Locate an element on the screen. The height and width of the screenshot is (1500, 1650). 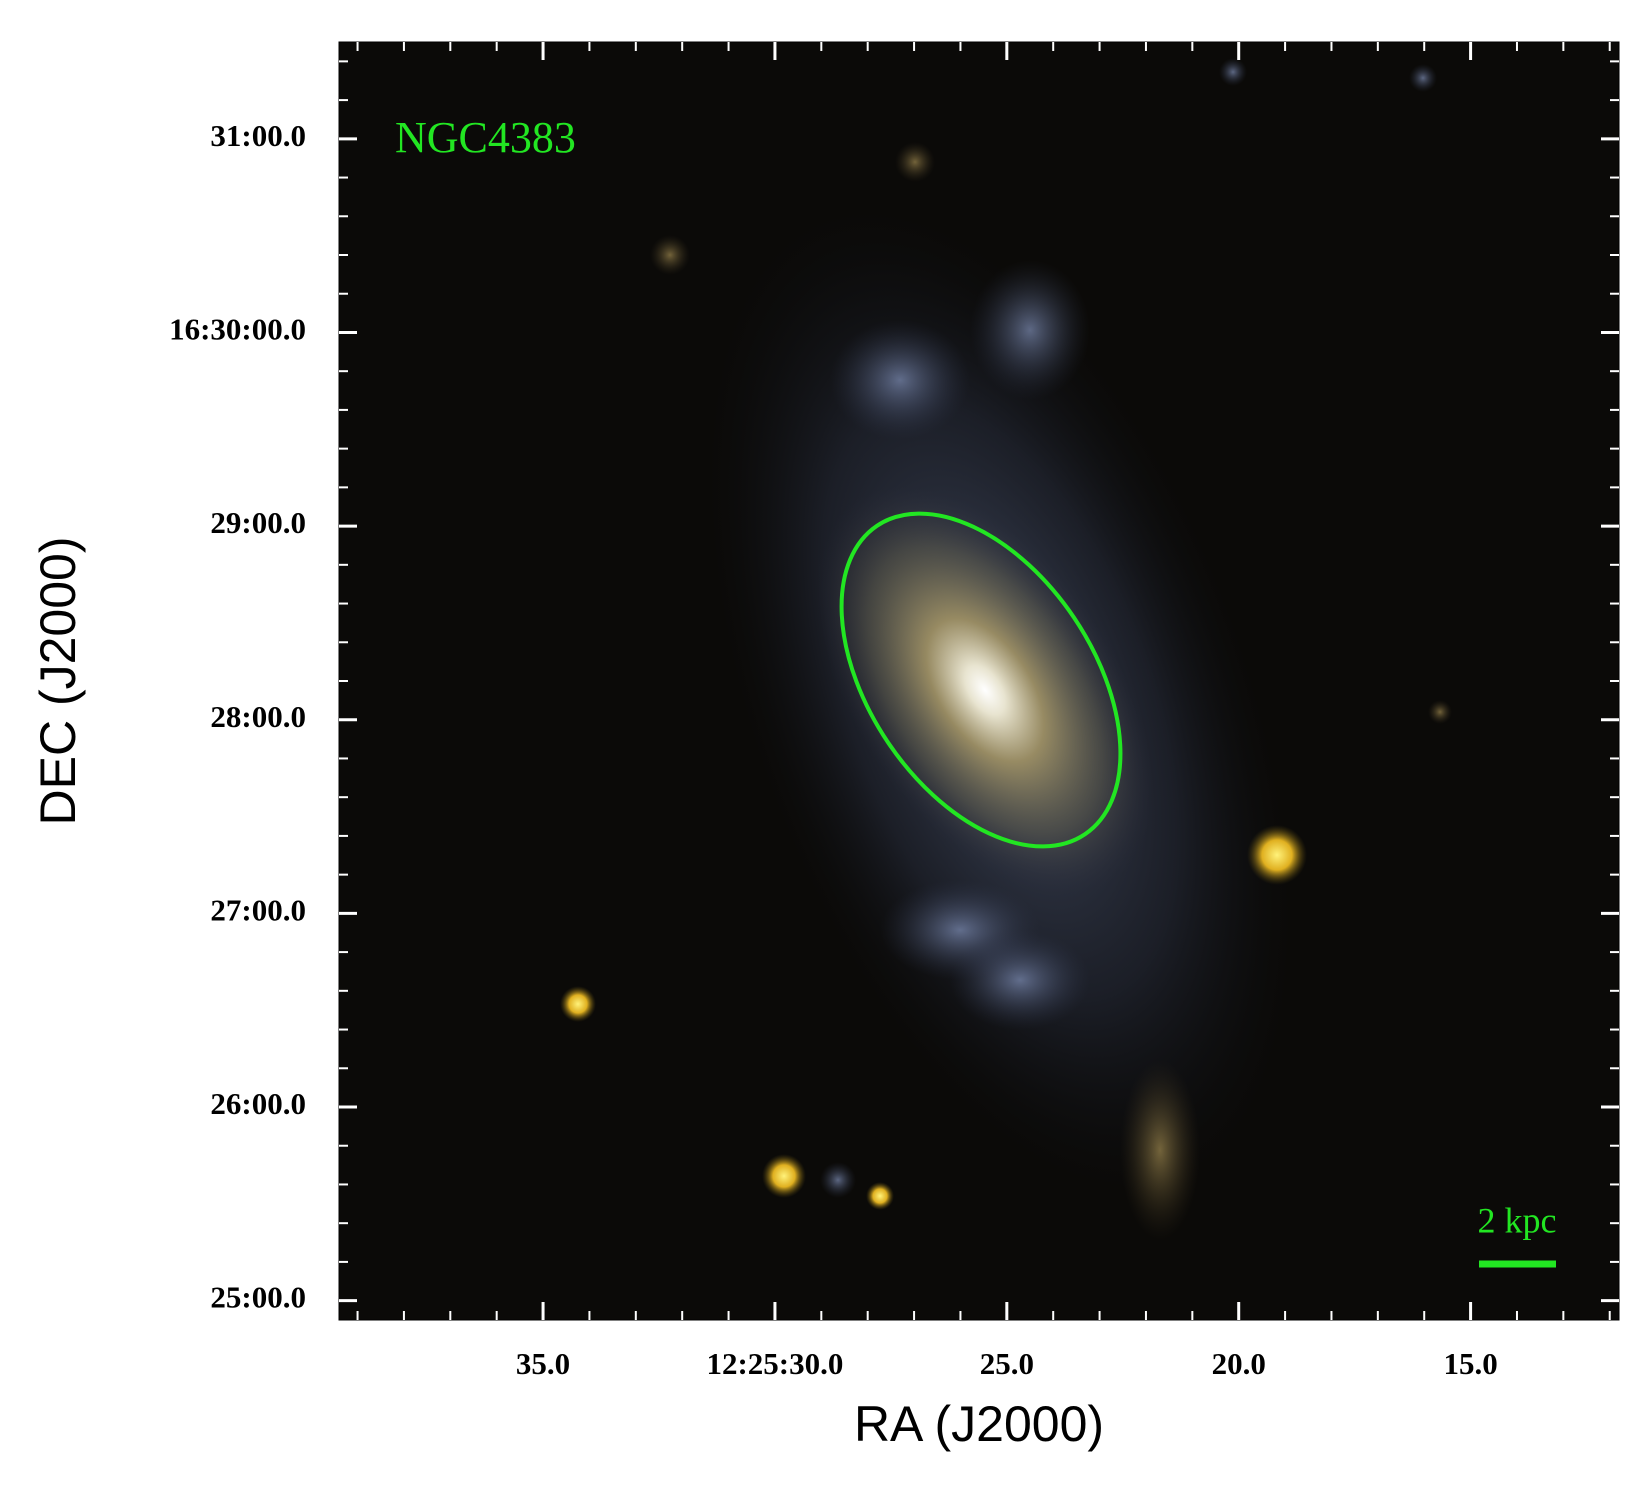
object-label: NGC4383 is located at coordinates (485, 137).